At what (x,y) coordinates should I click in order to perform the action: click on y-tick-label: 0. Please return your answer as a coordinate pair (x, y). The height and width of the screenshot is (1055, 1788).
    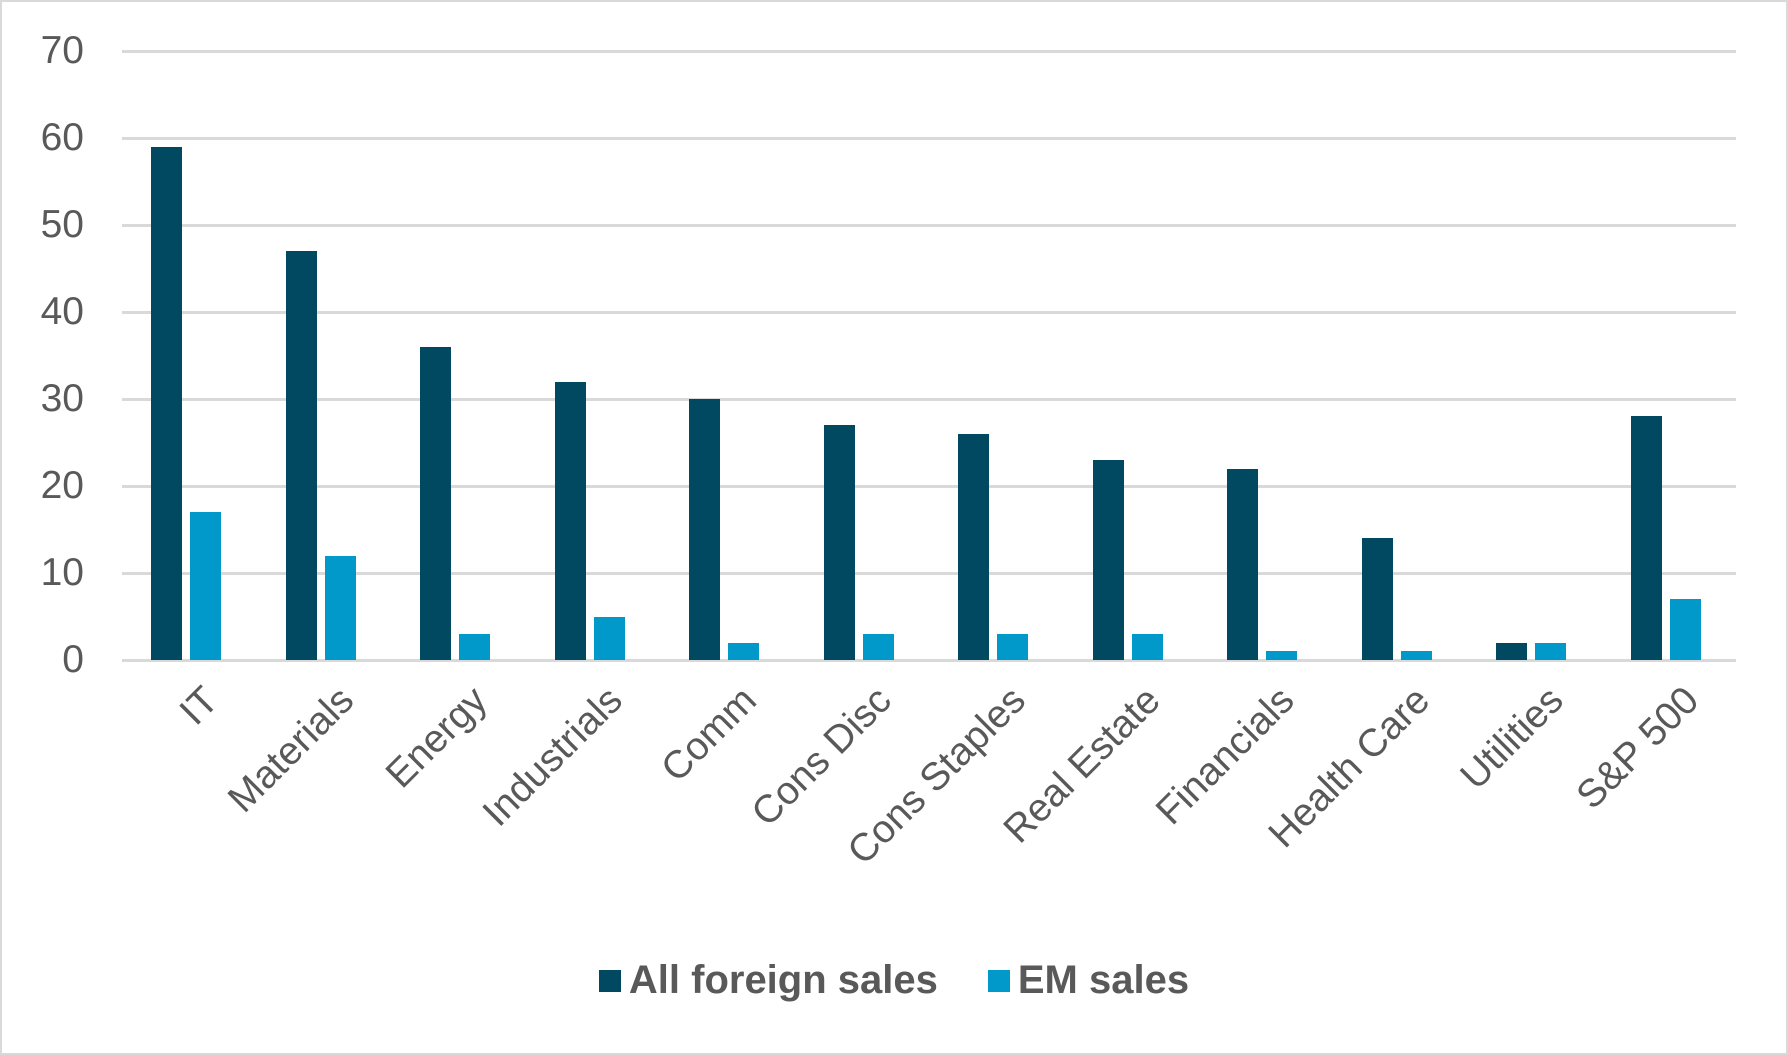
    Looking at the image, I should click on (73, 659).